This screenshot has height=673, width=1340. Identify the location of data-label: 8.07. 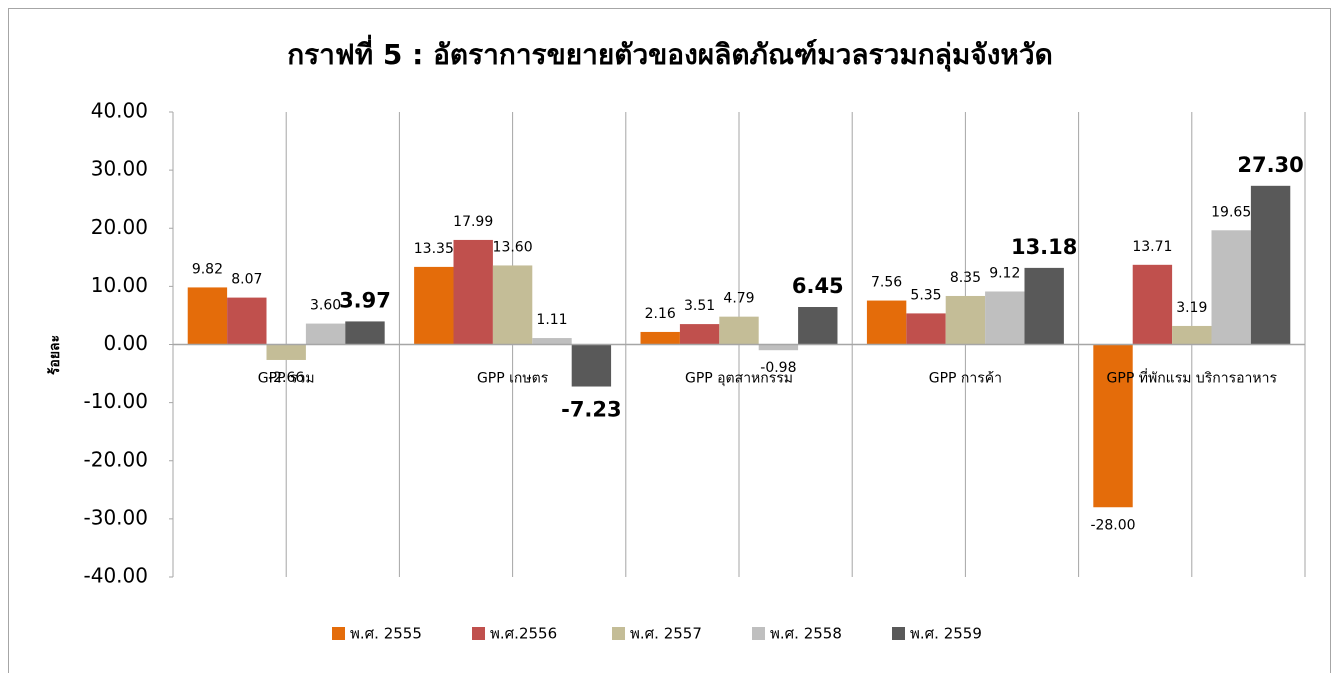
(246, 280).